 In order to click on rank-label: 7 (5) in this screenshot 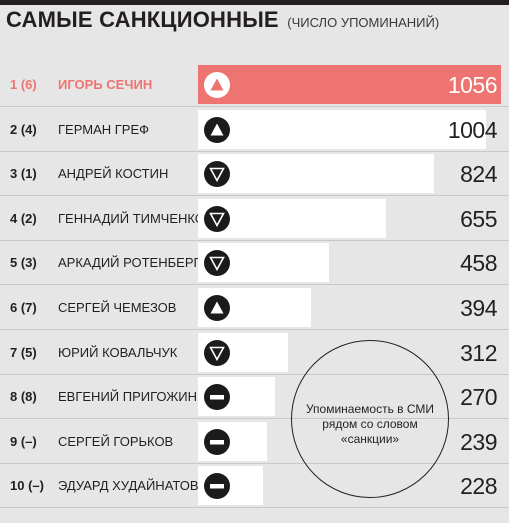, I will do `click(23, 352)`.